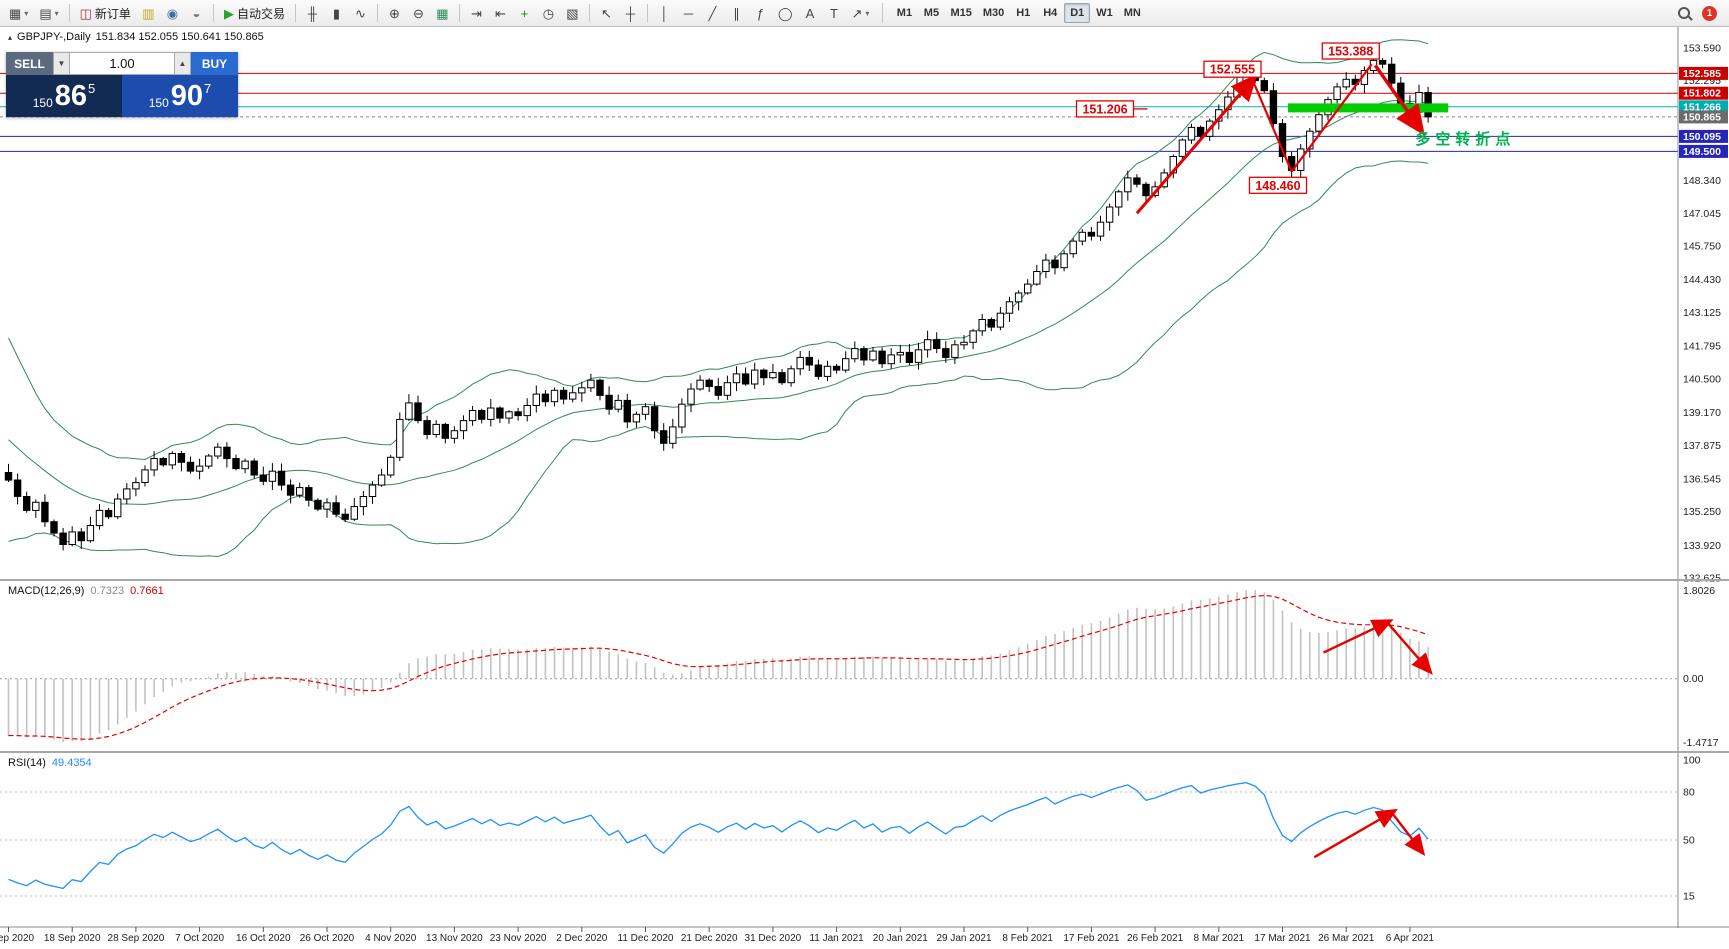  What do you see at coordinates (524, 13) in the screenshot?
I see `add-indicator-button: +` at bounding box center [524, 13].